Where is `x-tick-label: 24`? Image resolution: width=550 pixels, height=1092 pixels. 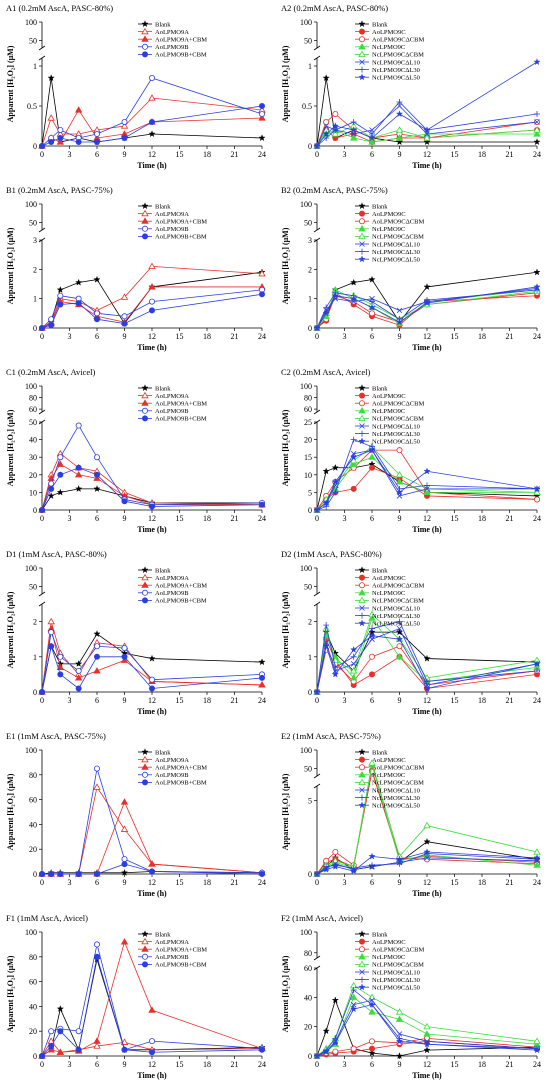
x-tick-label: 24 is located at coordinates (537, 700).